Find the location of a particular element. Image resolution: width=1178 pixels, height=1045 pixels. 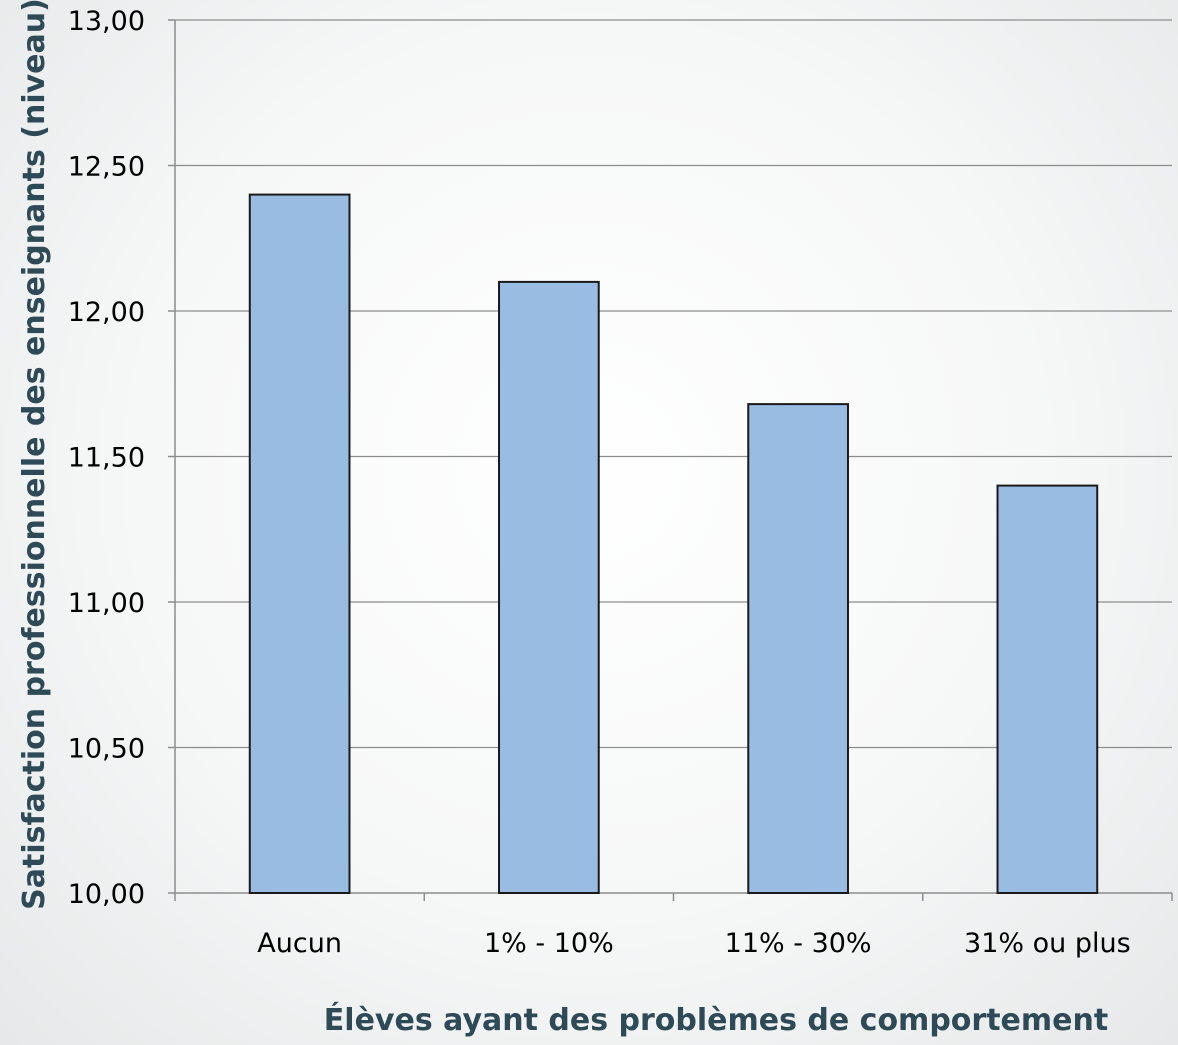

y-tick-label: 12,50 is located at coordinates (106, 167).